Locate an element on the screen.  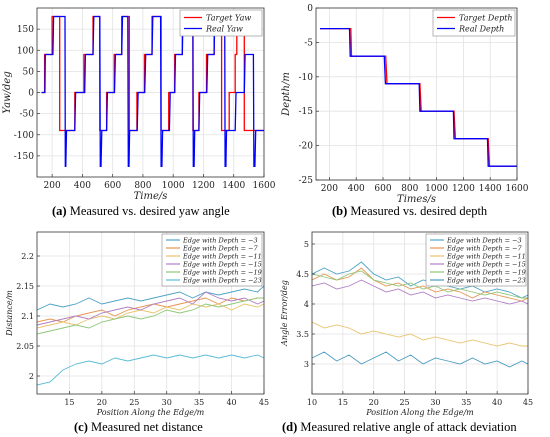
y-tick-label: -15 is located at coordinates (306, 112).